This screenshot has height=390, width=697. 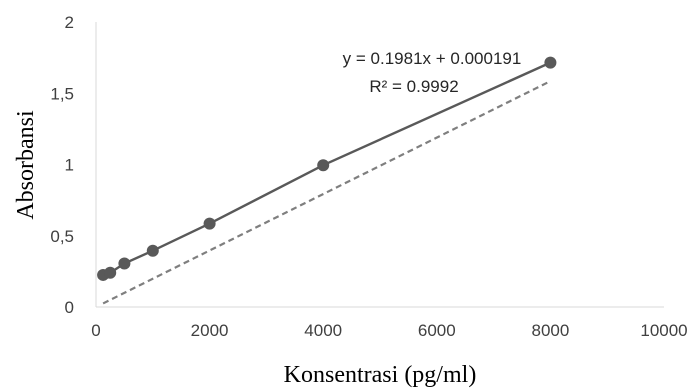 What do you see at coordinates (380, 375) in the screenshot?
I see `x-axis-title: Konsentrasi (pg/ml)` at bounding box center [380, 375].